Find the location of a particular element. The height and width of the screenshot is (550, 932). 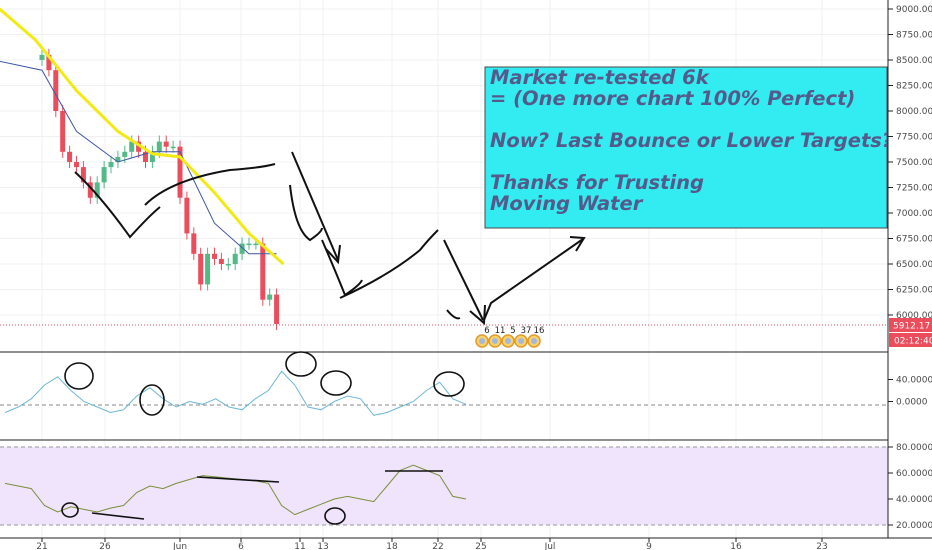

y-tick-label: 6750.00 is located at coordinates (914, 240).